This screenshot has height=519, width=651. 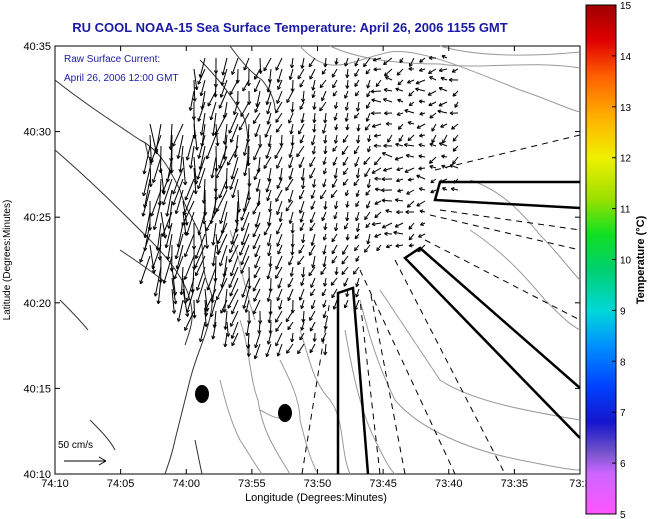 What do you see at coordinates (623, 514) in the screenshot?
I see `colorbar-tick-label: 5` at bounding box center [623, 514].